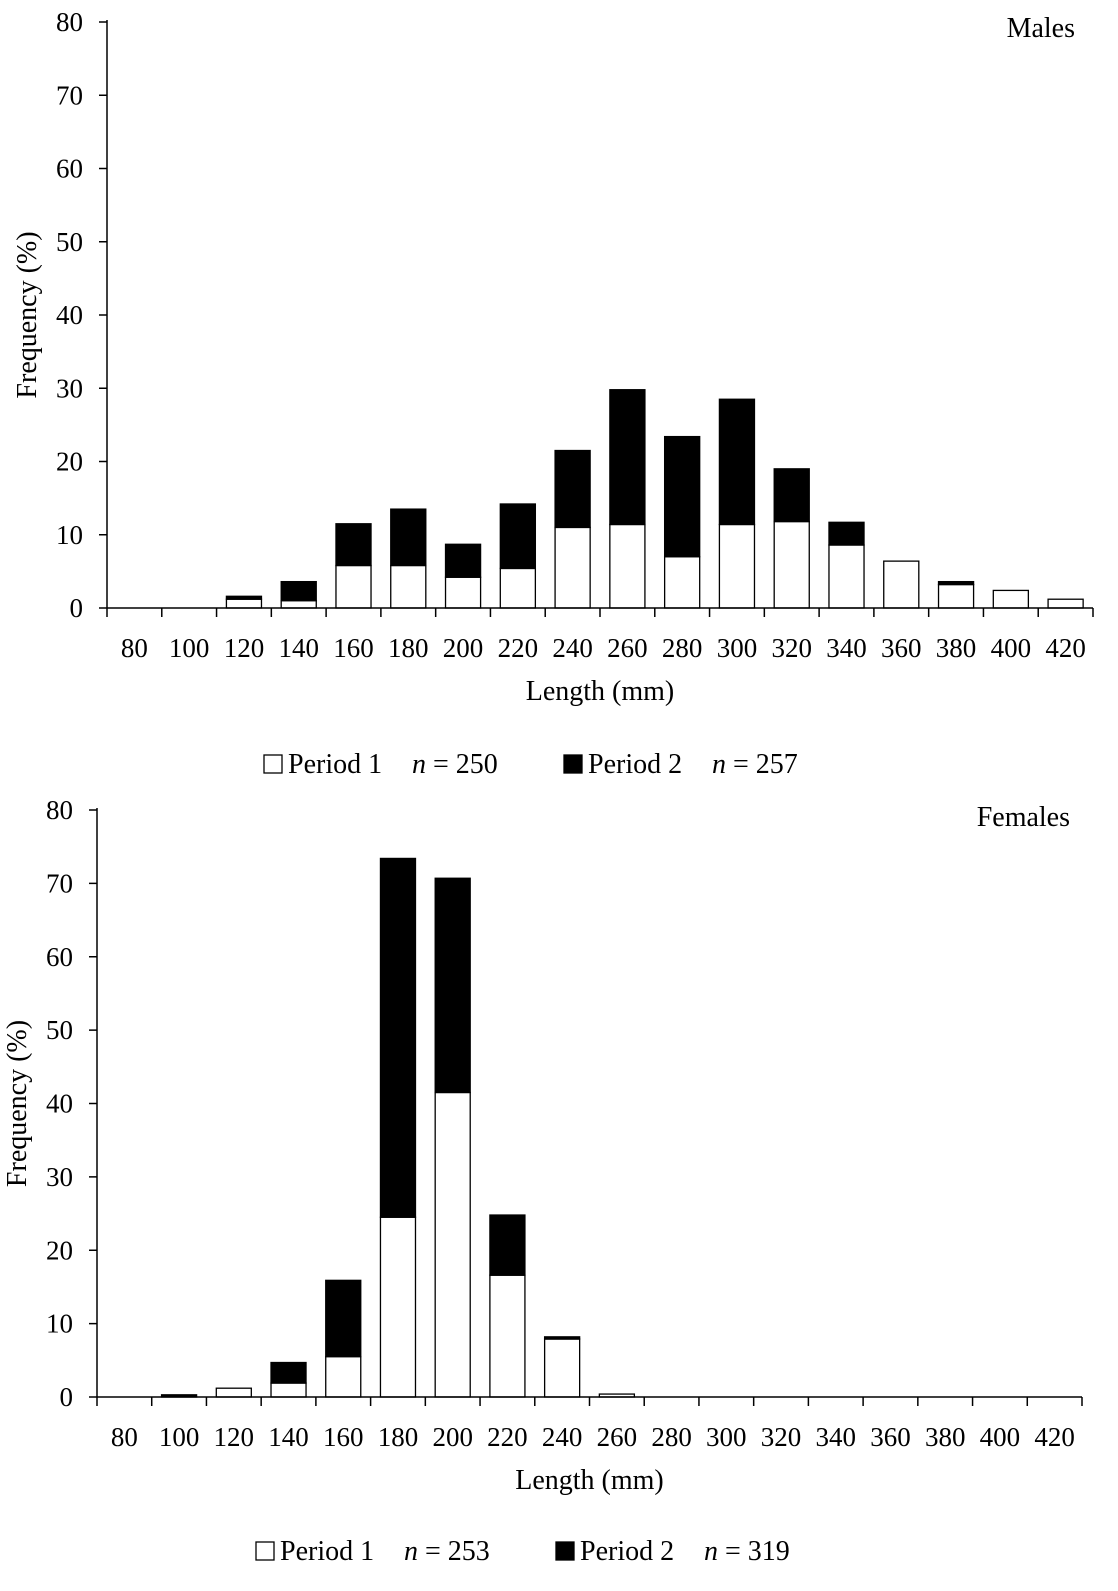 Image resolution: width=1118 pixels, height=1591 pixels. Describe the element at coordinates (747, 1551) in the screenshot. I see `legend-n-period-2: n = 319` at that location.